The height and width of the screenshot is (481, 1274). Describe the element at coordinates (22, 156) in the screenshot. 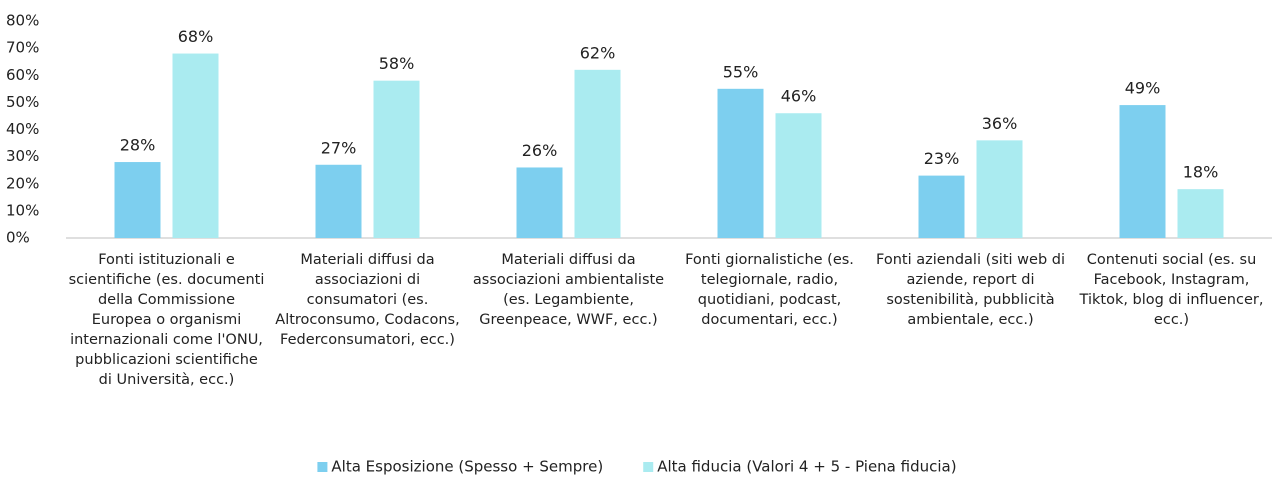

I see `y-tick-label: 30%` at that location.